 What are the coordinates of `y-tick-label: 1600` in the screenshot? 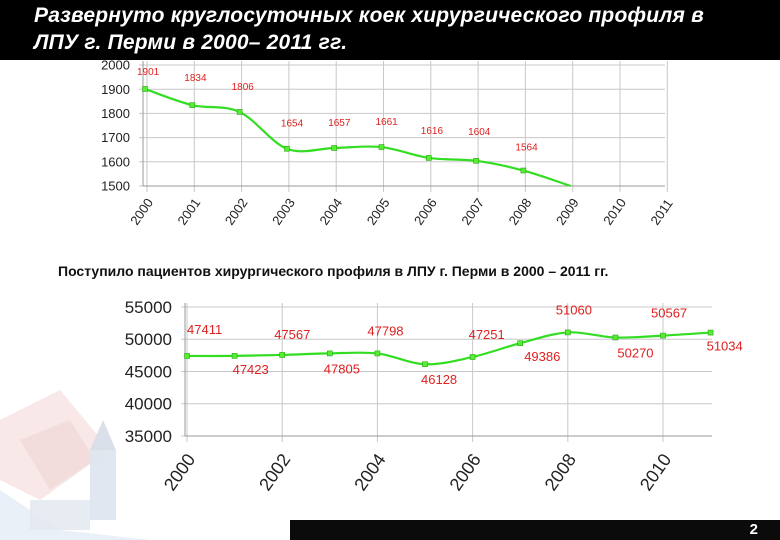 It's located at (115, 161).